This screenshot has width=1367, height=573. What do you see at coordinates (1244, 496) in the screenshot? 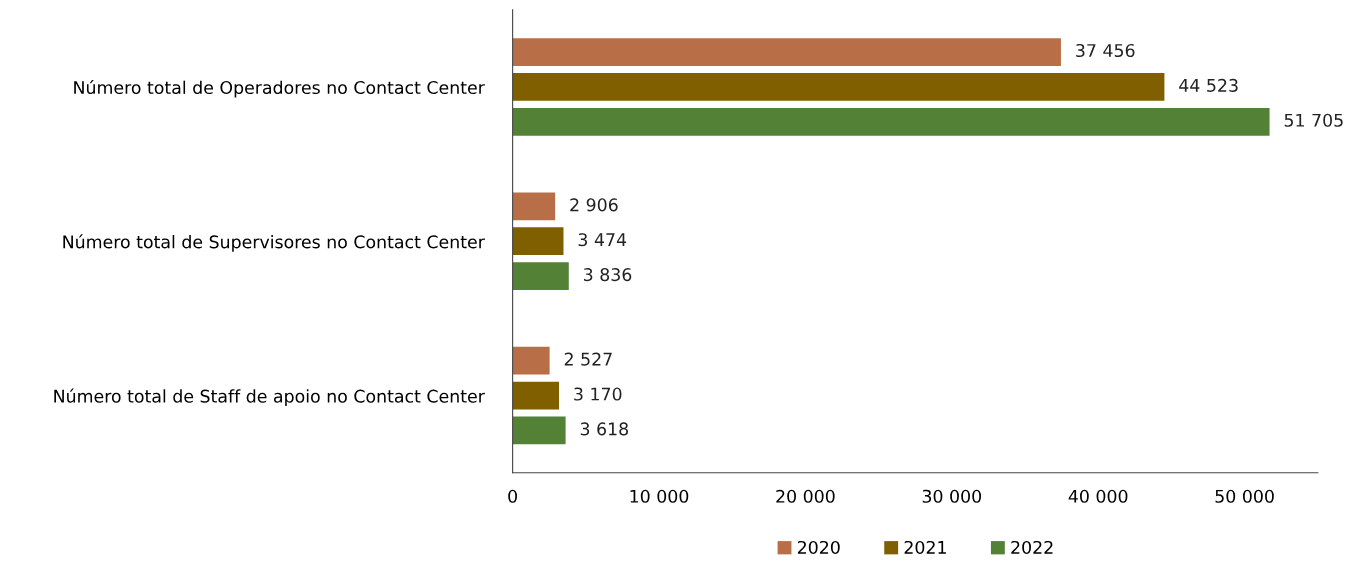
I see `x-tick-label: 50 000` at bounding box center [1244, 496].